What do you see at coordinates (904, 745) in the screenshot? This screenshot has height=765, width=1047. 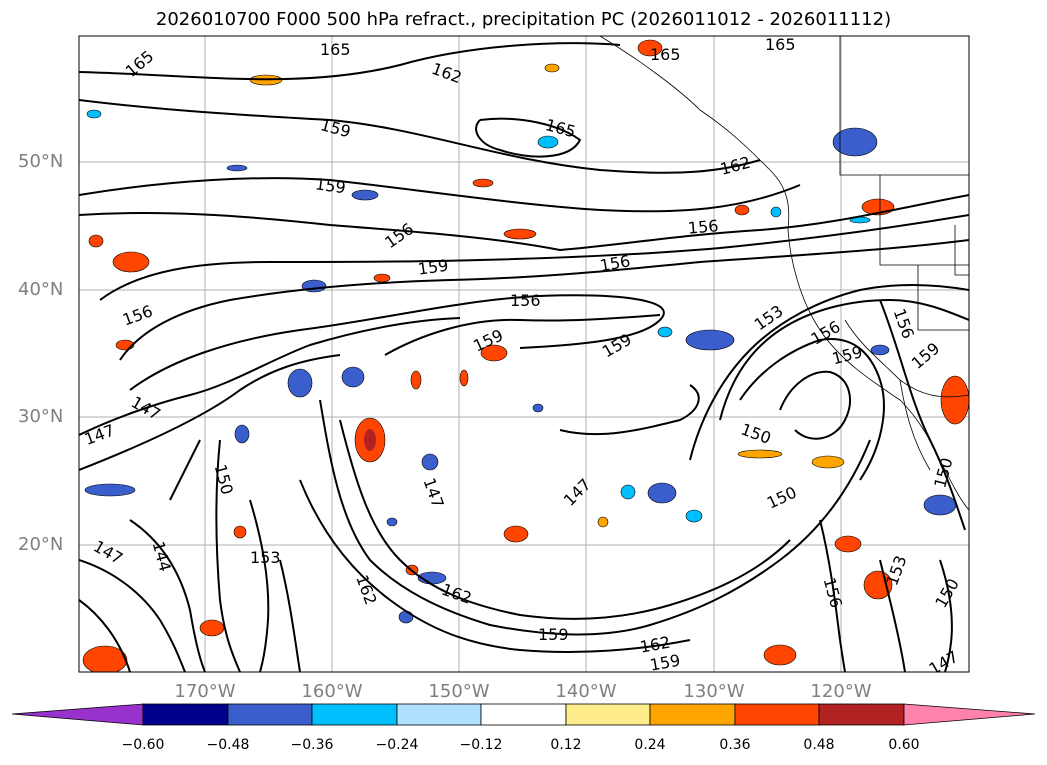 I see `colorbar-tick-label: 0.60` at bounding box center [904, 745].